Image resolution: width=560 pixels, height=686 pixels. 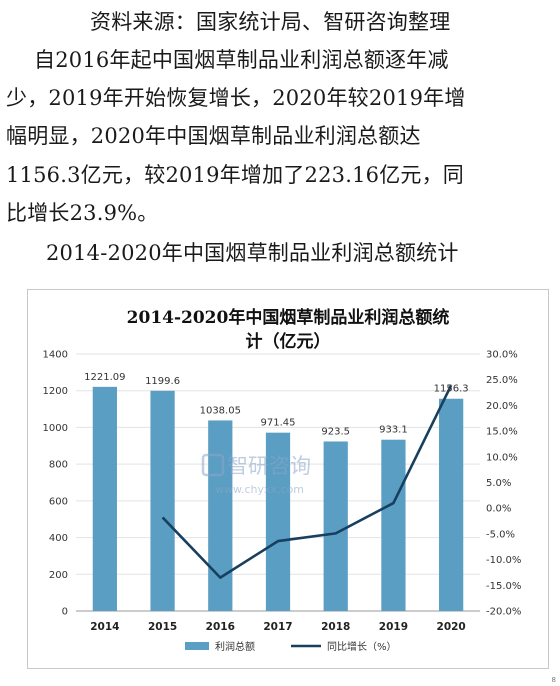 I want to click on chart-title-line-1: 2014-2020年中国烟草制品业利润总额统, so click(x=288, y=317).